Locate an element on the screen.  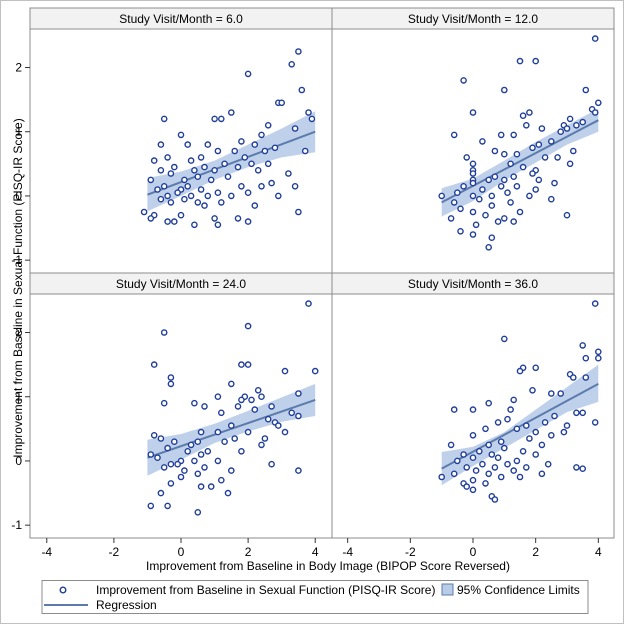
panel-title: Study Visit/Month = 12.0 is located at coordinates (473, 19).